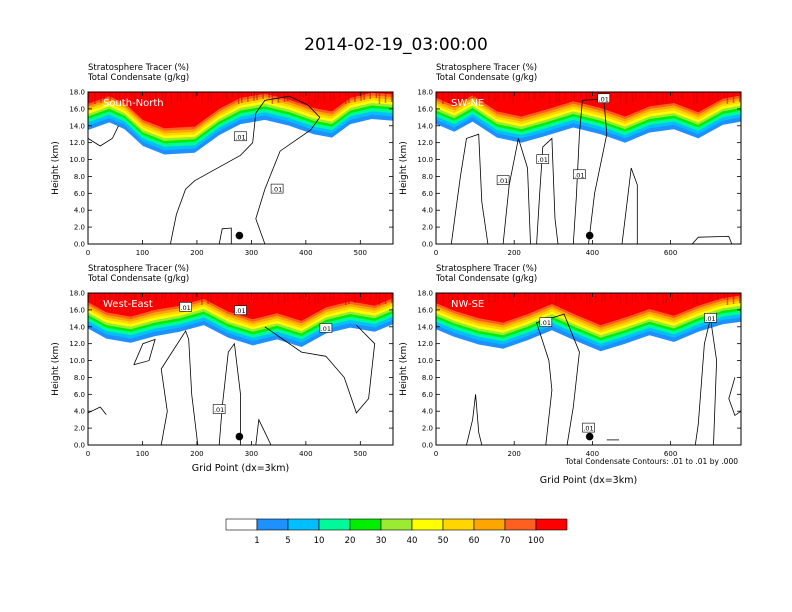  I want to click on x-axis-label: Grid Point (dx=3km), so click(240, 468).